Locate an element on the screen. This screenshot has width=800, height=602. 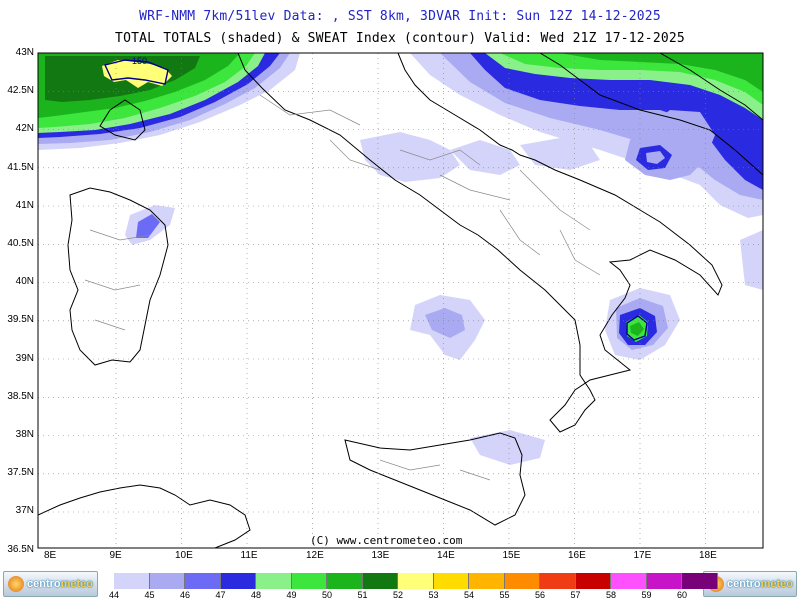
lon-label: 8E is located at coordinates (50, 555).